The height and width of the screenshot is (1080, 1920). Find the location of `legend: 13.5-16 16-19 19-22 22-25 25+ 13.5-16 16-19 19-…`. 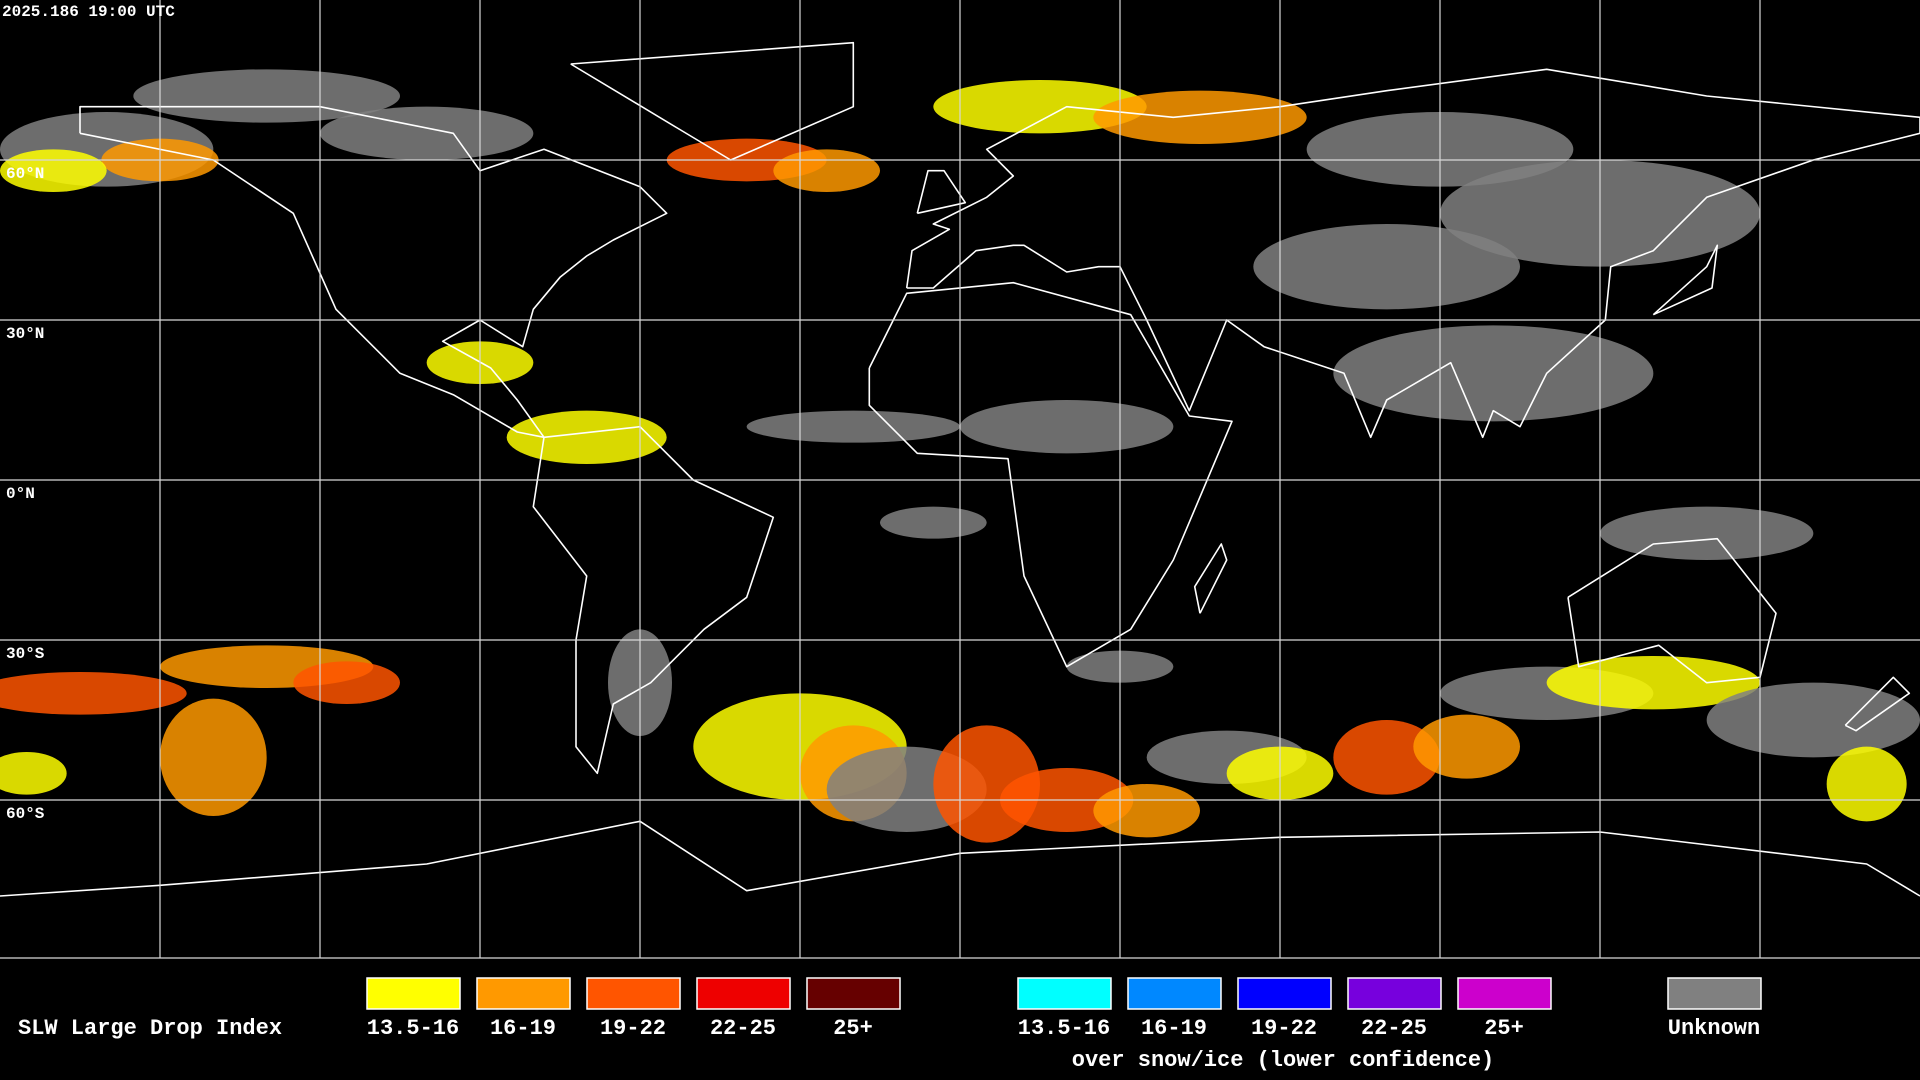

legend: 13.5-16 16-19 19-22 22-25 25+ 13.5-16 16-19 19-… is located at coordinates (1064, 1009).